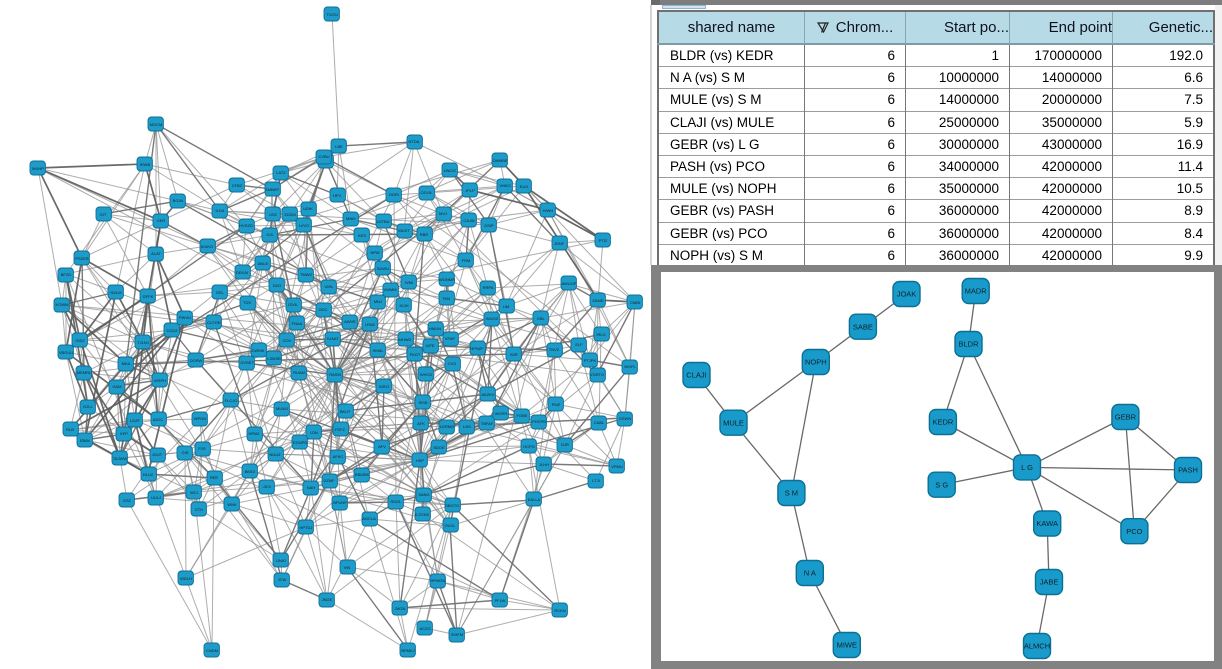 The image size is (1222, 669). What do you see at coordinates (548, 210) in the screenshot?
I see `svg-text: HIWH` at bounding box center [548, 210].